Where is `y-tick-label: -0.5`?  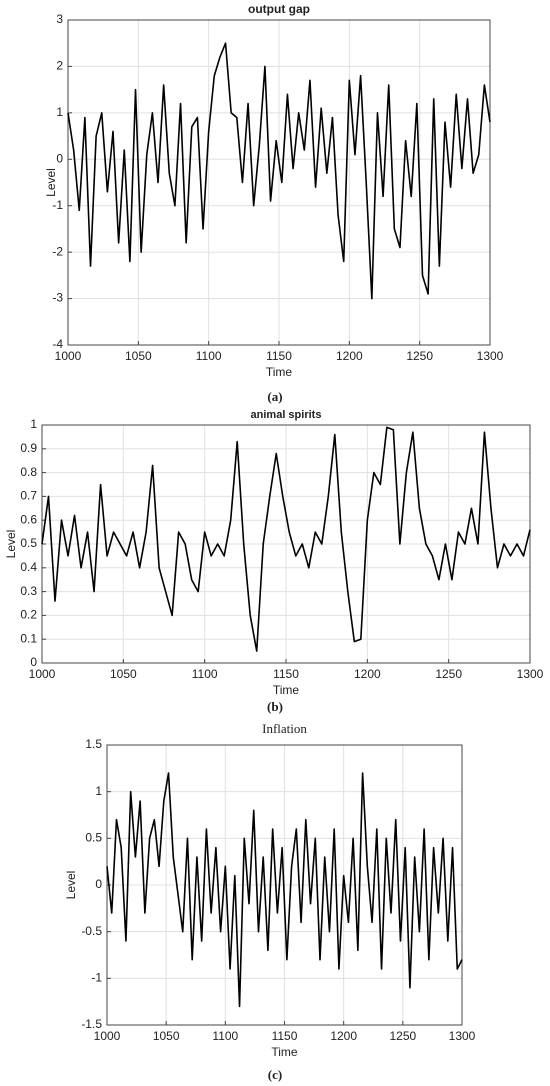
y-tick-label: -0.5 is located at coordinates (91, 931).